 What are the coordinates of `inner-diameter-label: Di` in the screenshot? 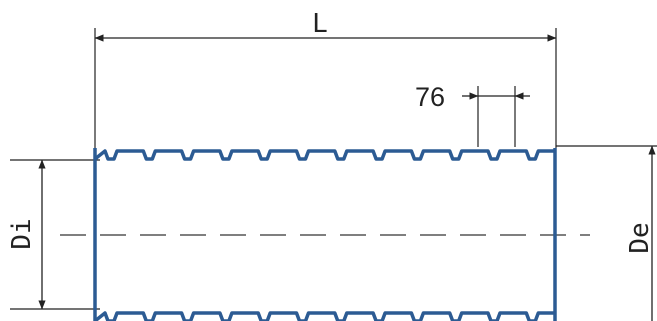 It's located at (22, 233).